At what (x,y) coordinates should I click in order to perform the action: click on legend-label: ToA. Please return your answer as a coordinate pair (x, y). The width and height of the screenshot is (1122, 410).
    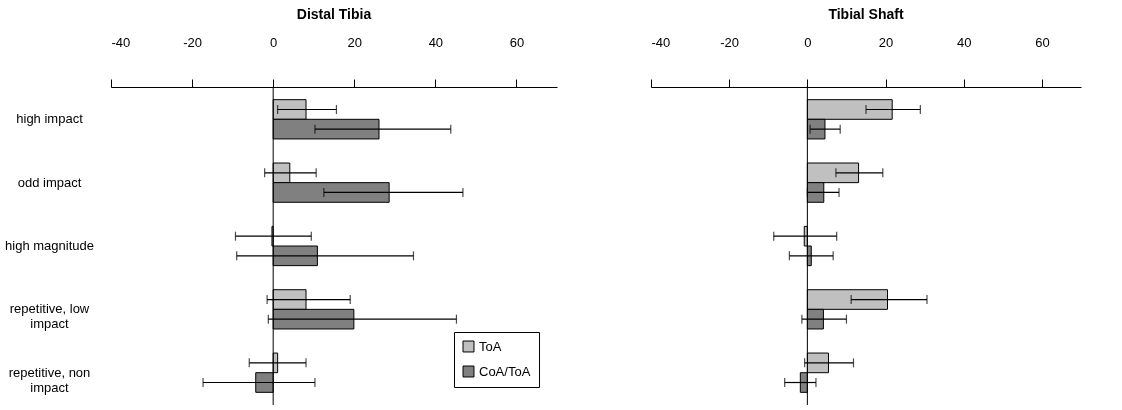
    Looking at the image, I should click on (490, 346).